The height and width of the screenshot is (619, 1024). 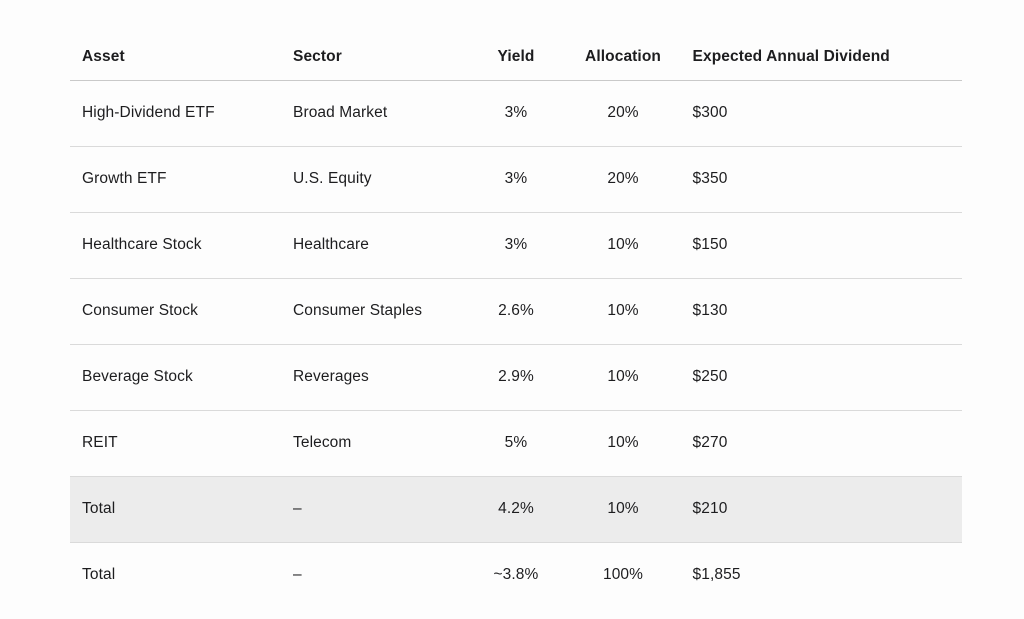 I want to click on cell-asset: Healthcare Stock, so click(x=181, y=245).